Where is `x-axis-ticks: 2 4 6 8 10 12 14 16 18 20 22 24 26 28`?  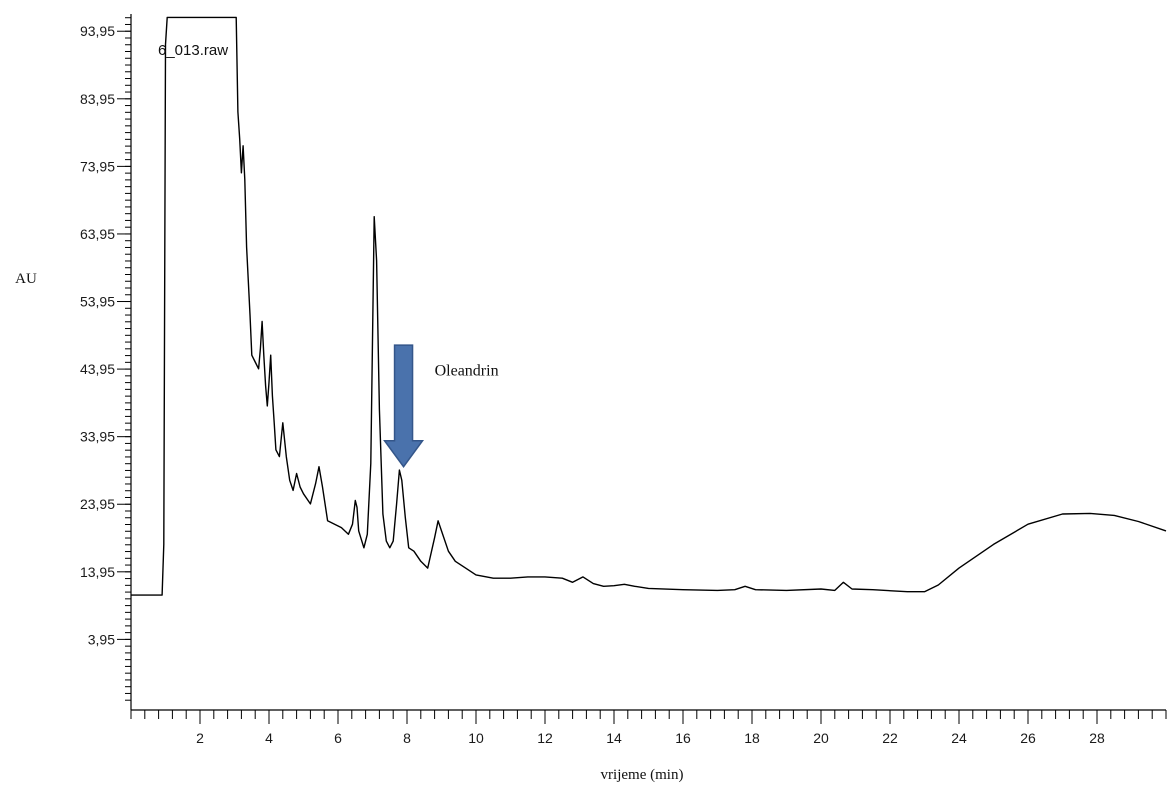 x-axis-ticks: 2 4 6 8 10 12 14 16 18 20 22 24 26 28 is located at coordinates (648, 728).